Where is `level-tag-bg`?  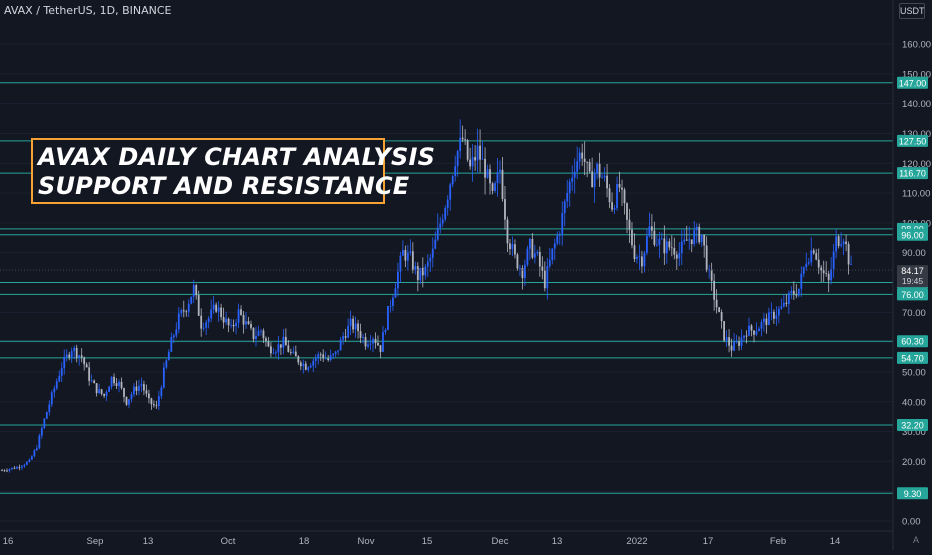 level-tag-bg is located at coordinates (912, 82).